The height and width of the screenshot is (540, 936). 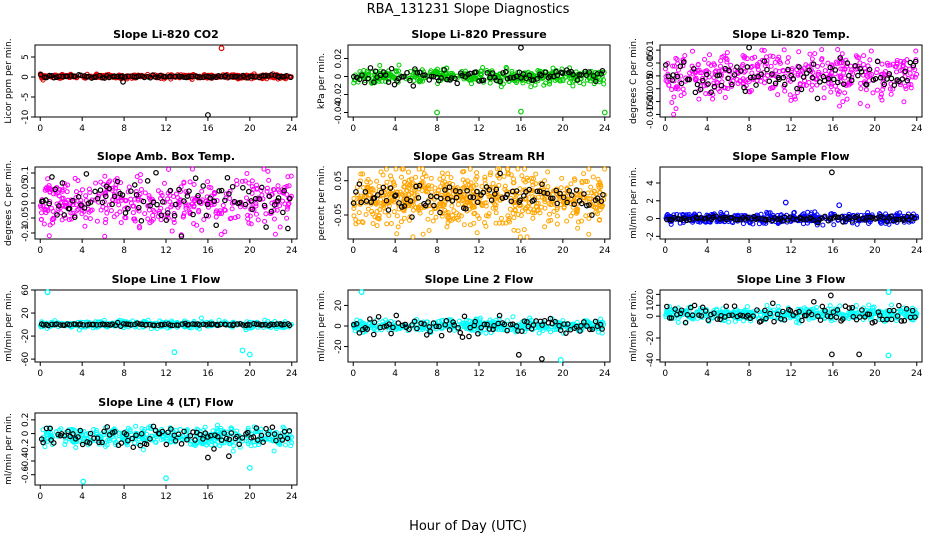 I want to click on plot-frame, so click(x=166, y=81).